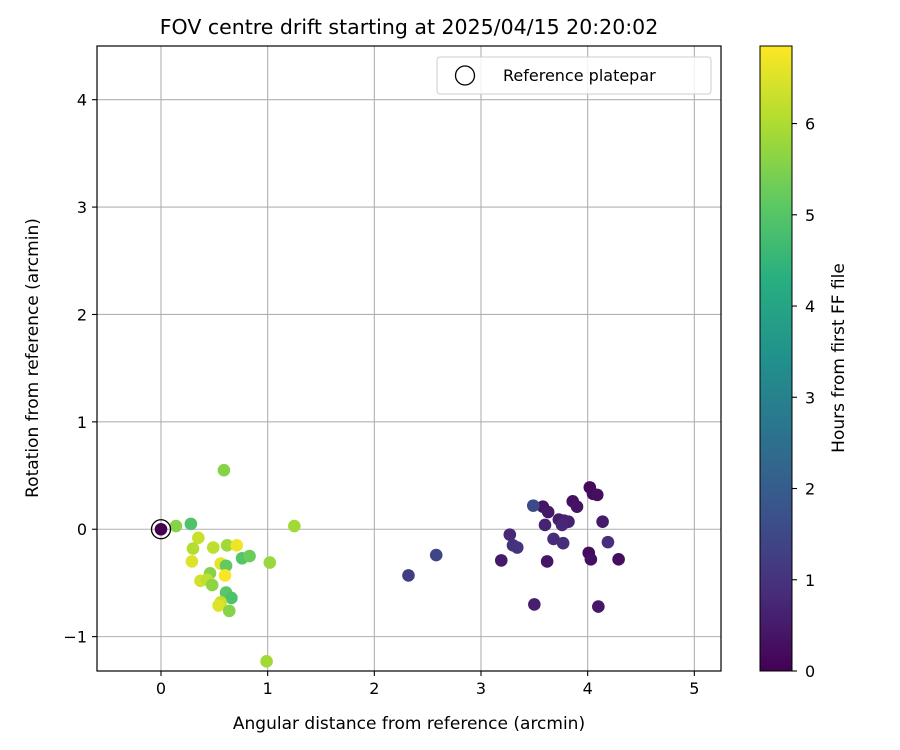 The width and height of the screenshot is (900, 750). Describe the element at coordinates (80, 369) in the screenshot. I see `y-axis-ticks: −1 0 1 2 3 4` at that location.